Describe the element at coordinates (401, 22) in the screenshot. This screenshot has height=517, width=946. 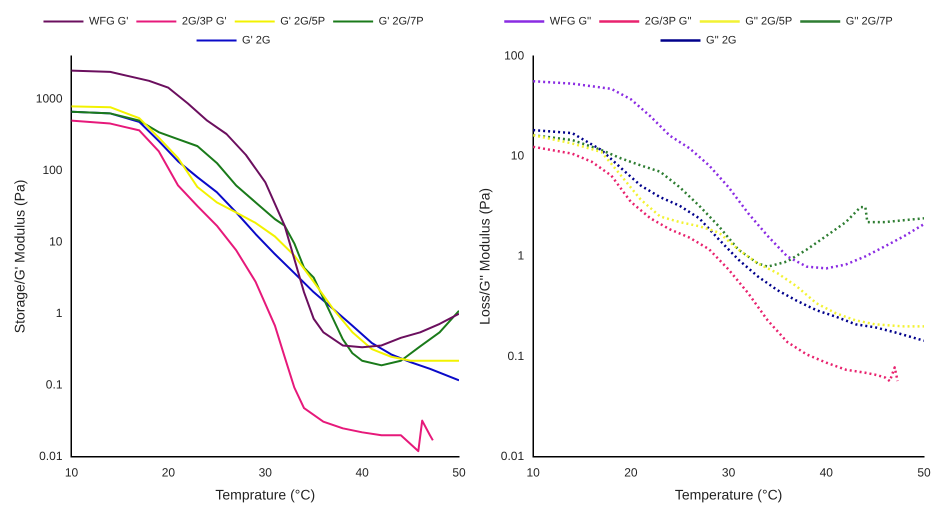
I see `legend-label: G' 2G/7P` at that location.